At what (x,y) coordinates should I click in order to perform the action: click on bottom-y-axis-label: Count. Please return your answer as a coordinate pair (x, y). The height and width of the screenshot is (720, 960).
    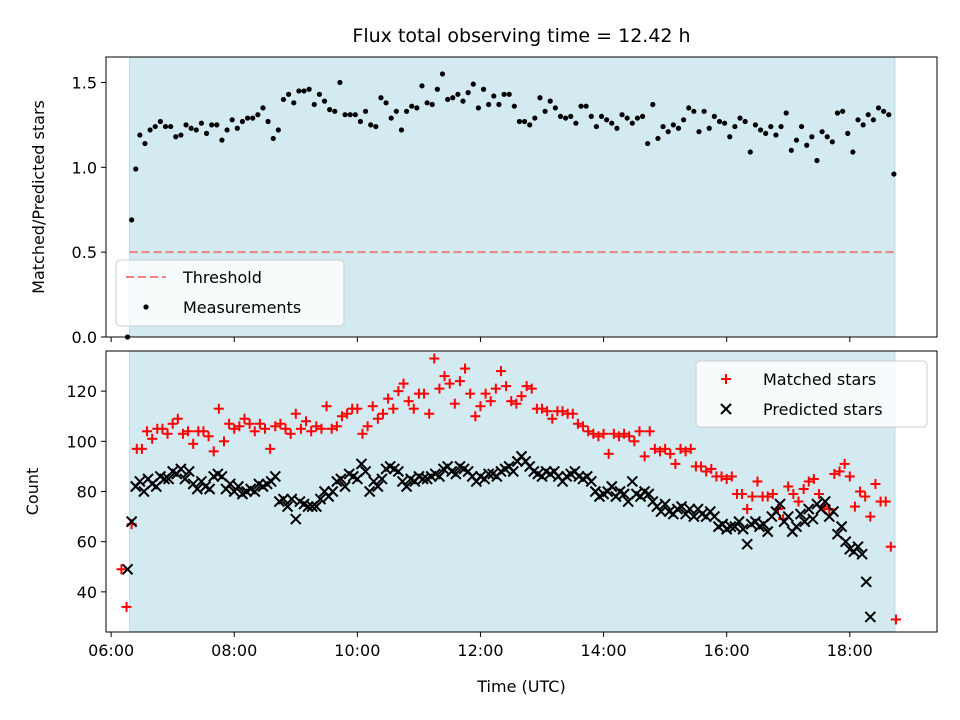
    Looking at the image, I should click on (32, 492).